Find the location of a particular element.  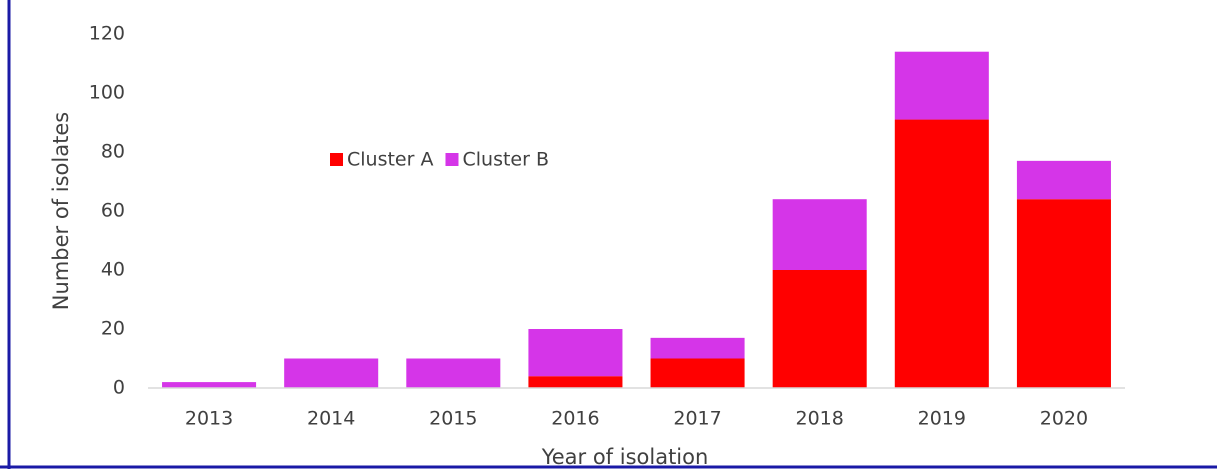

legend-label: Cluster A is located at coordinates (390, 160).